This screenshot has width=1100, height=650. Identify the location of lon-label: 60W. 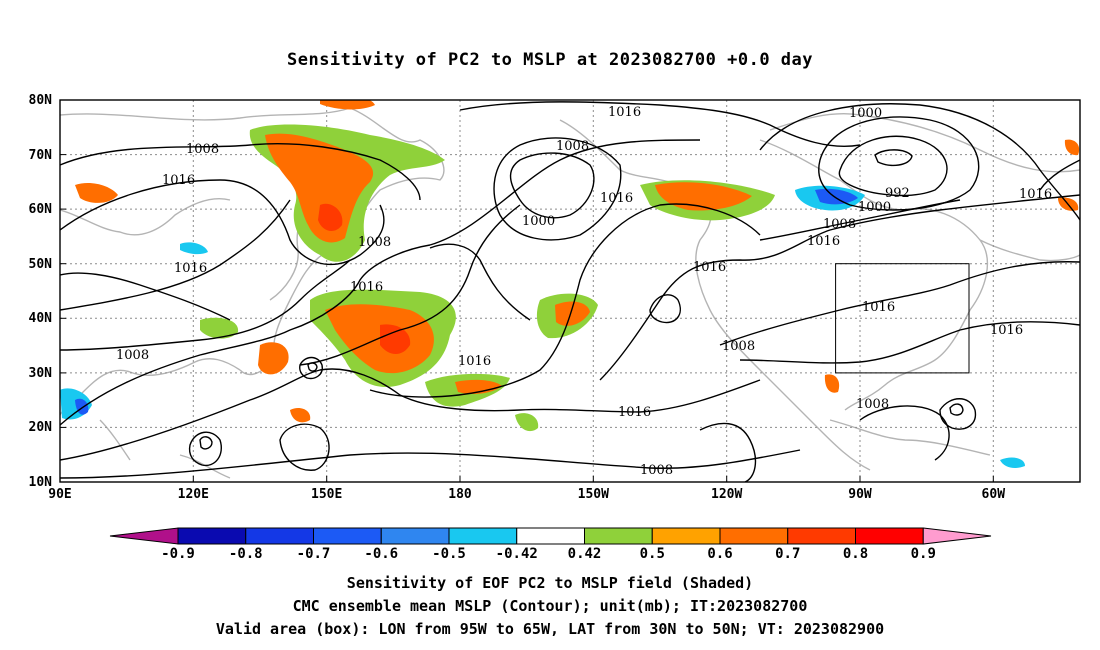
(994, 494).